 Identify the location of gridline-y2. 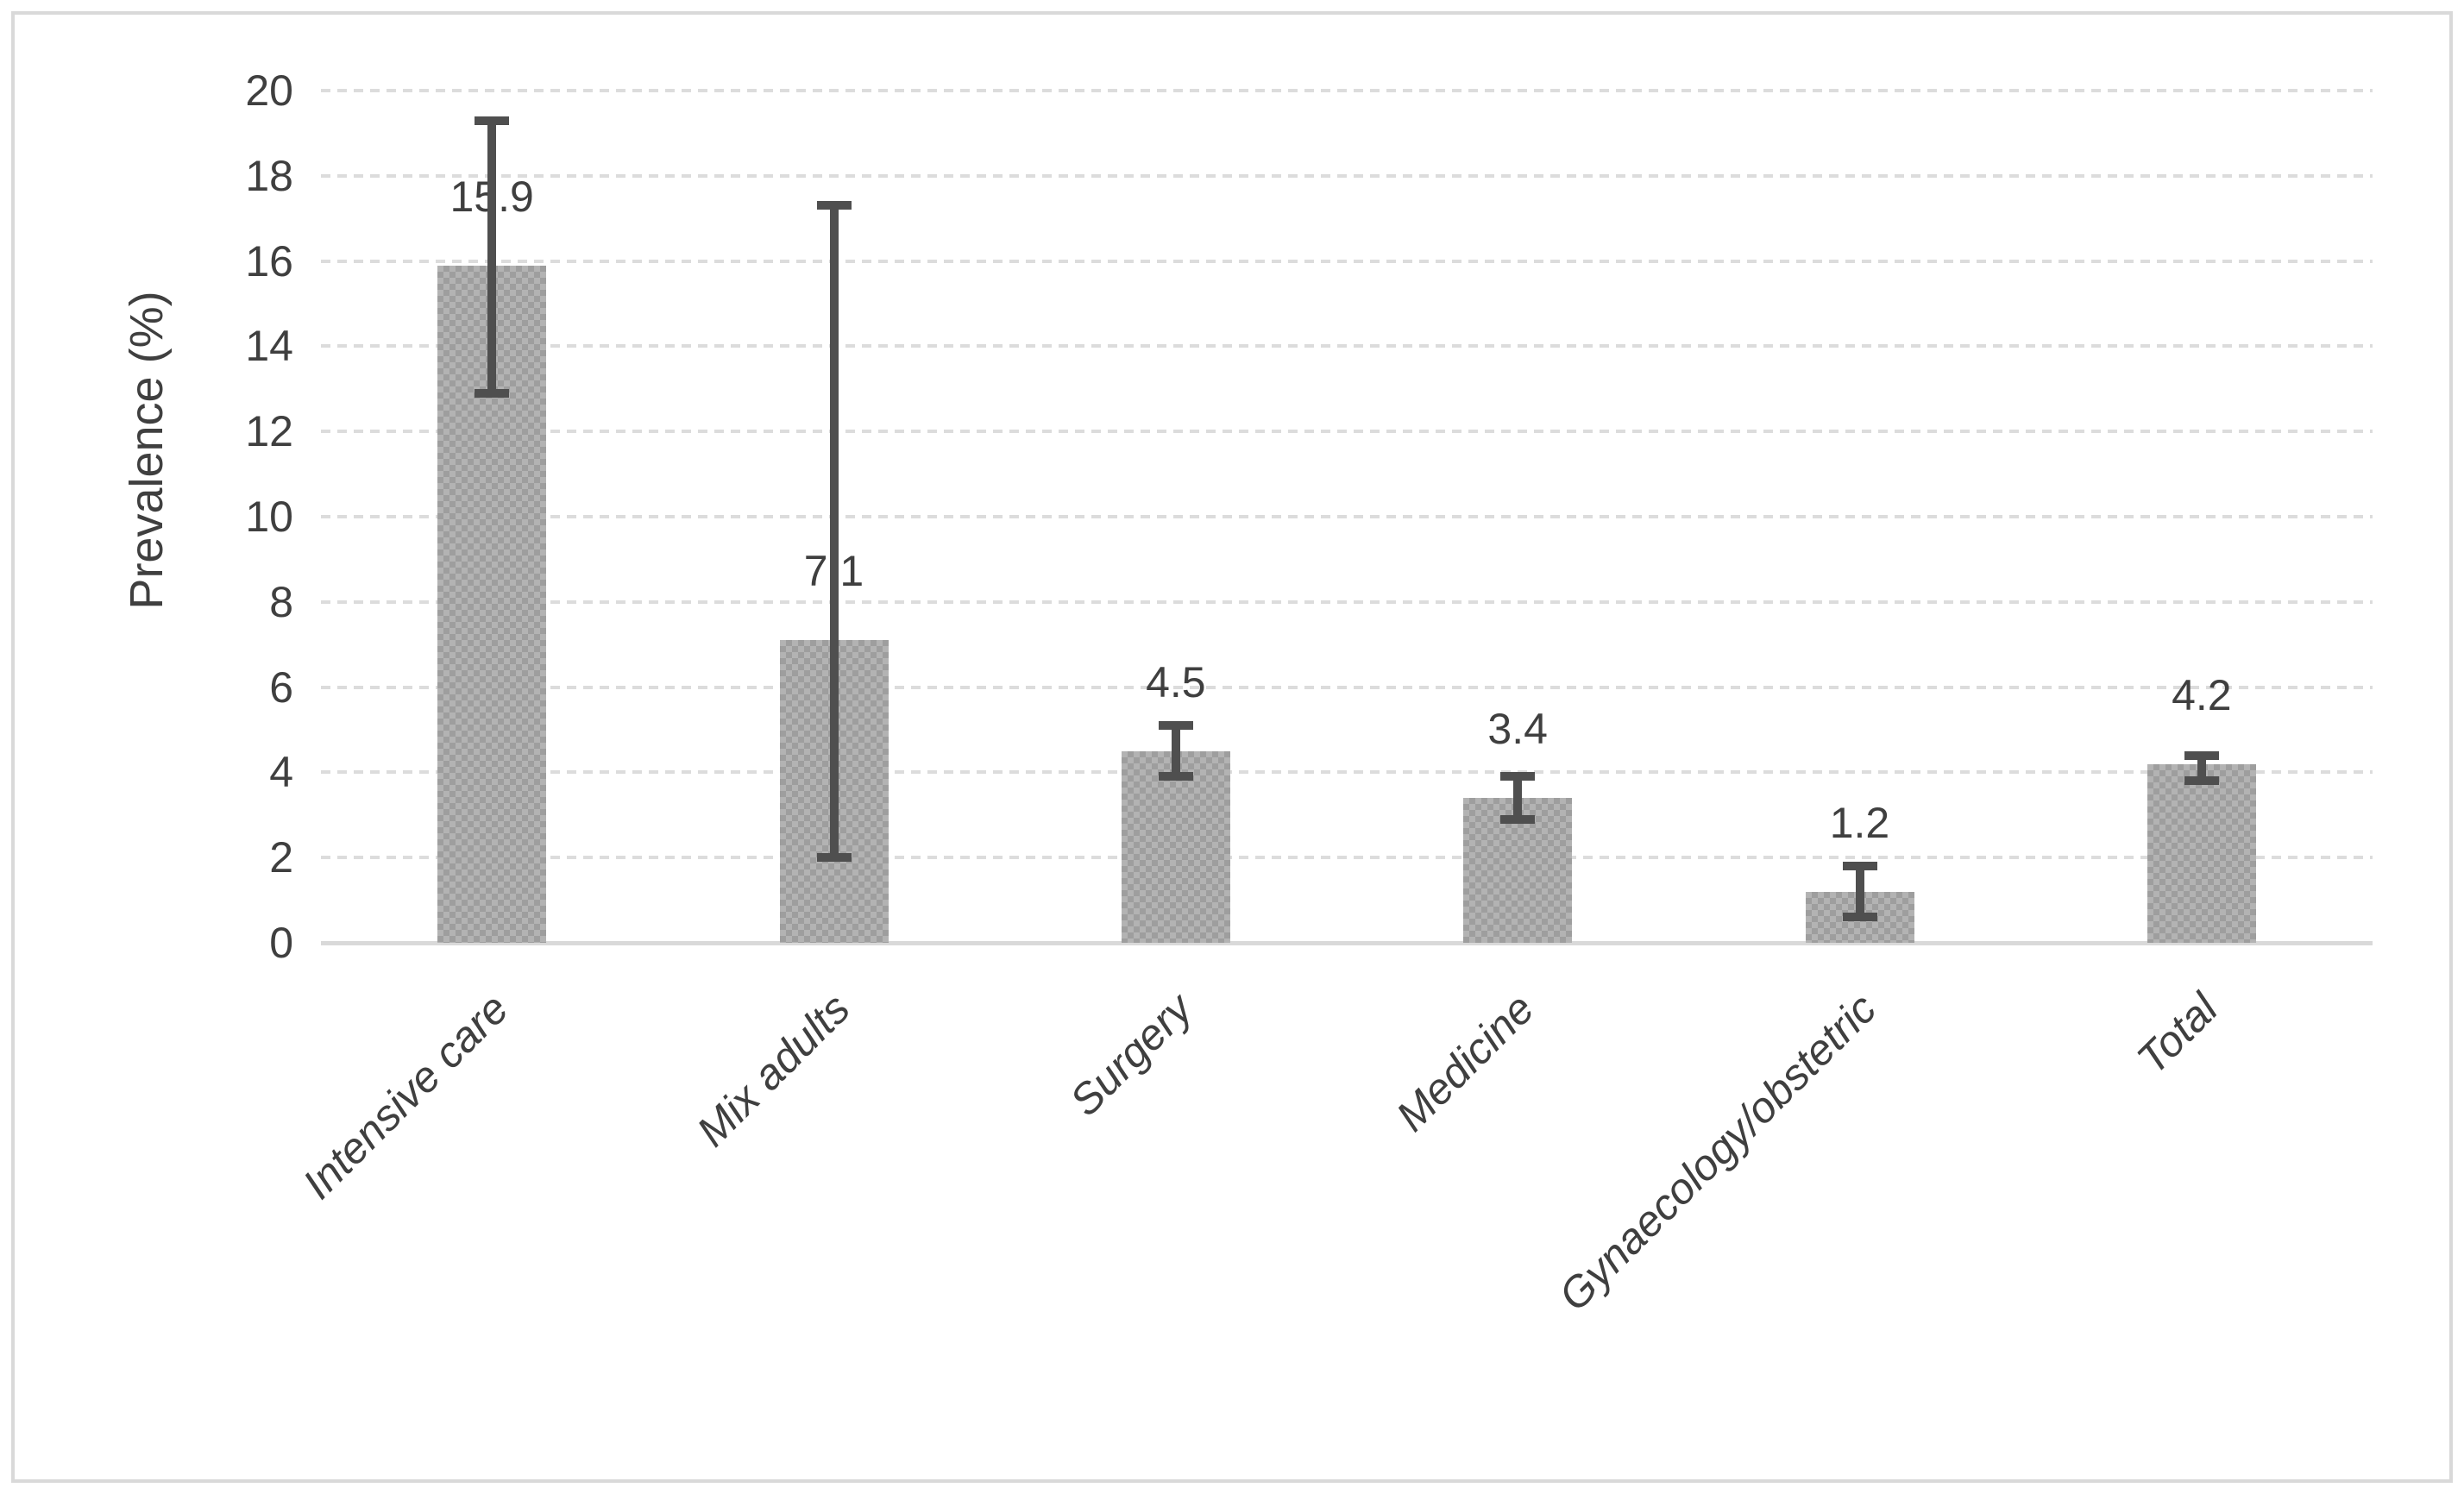
(1347, 858).